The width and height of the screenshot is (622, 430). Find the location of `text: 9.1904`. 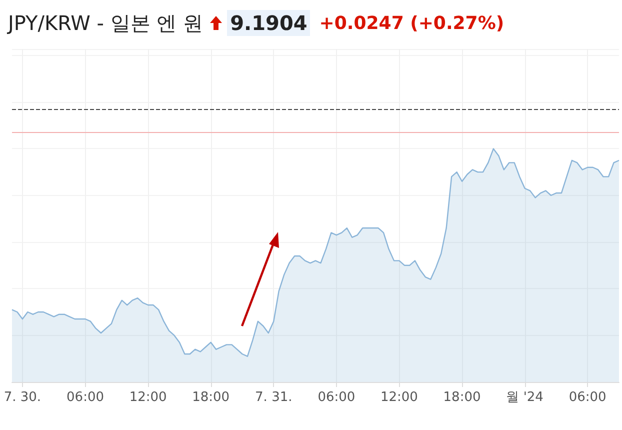

text: 9.1904 is located at coordinates (268, 23).